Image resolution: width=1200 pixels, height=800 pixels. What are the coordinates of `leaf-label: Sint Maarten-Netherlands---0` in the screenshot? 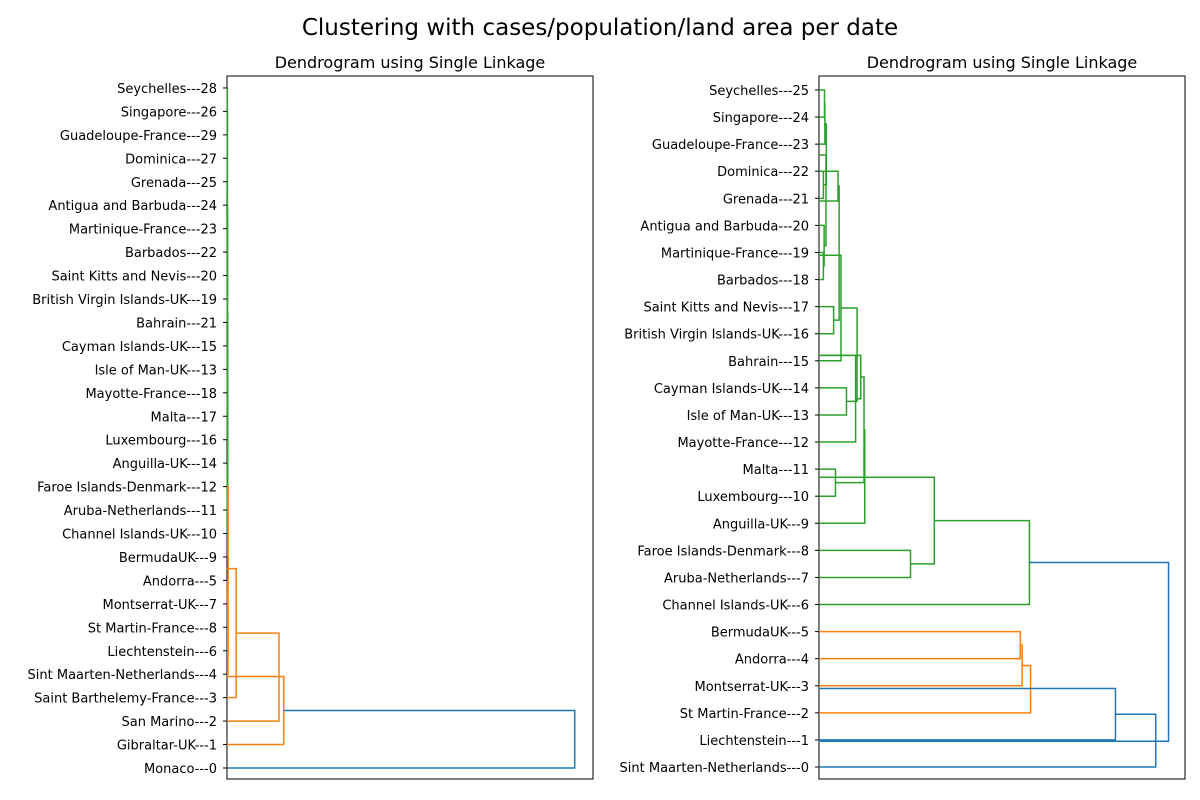 It's located at (714, 768).